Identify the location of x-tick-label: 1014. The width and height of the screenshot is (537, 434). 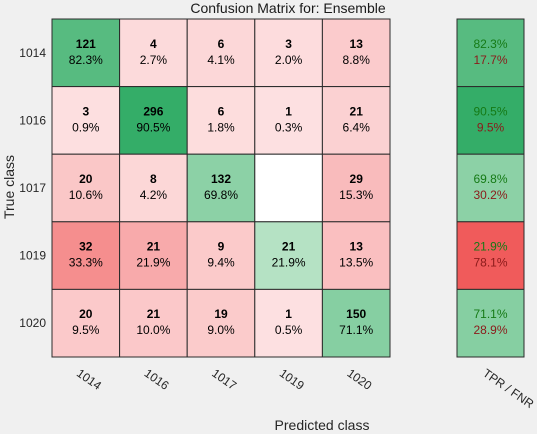
(89, 379).